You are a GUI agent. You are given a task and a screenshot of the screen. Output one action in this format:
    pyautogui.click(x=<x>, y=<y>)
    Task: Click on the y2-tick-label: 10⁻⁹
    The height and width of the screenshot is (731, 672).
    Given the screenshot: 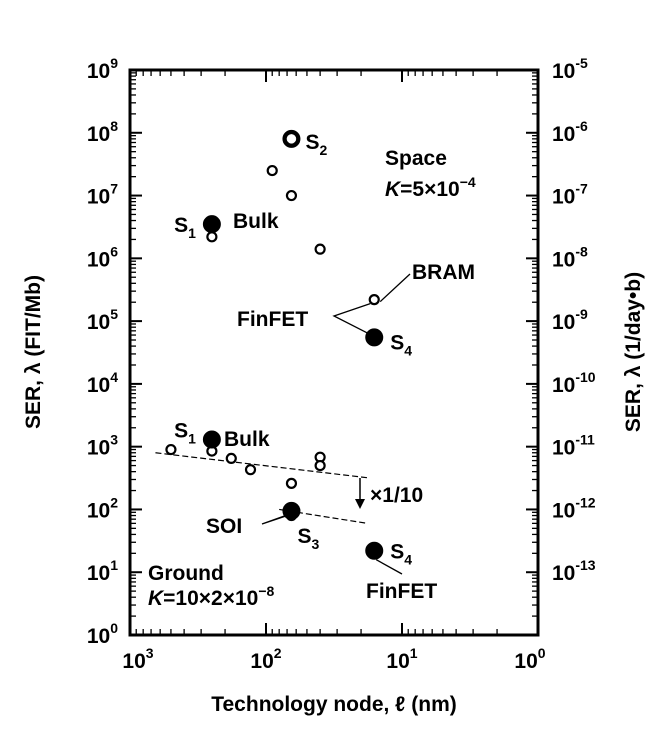 What is the action you would take?
    pyautogui.click(x=570, y=320)
    